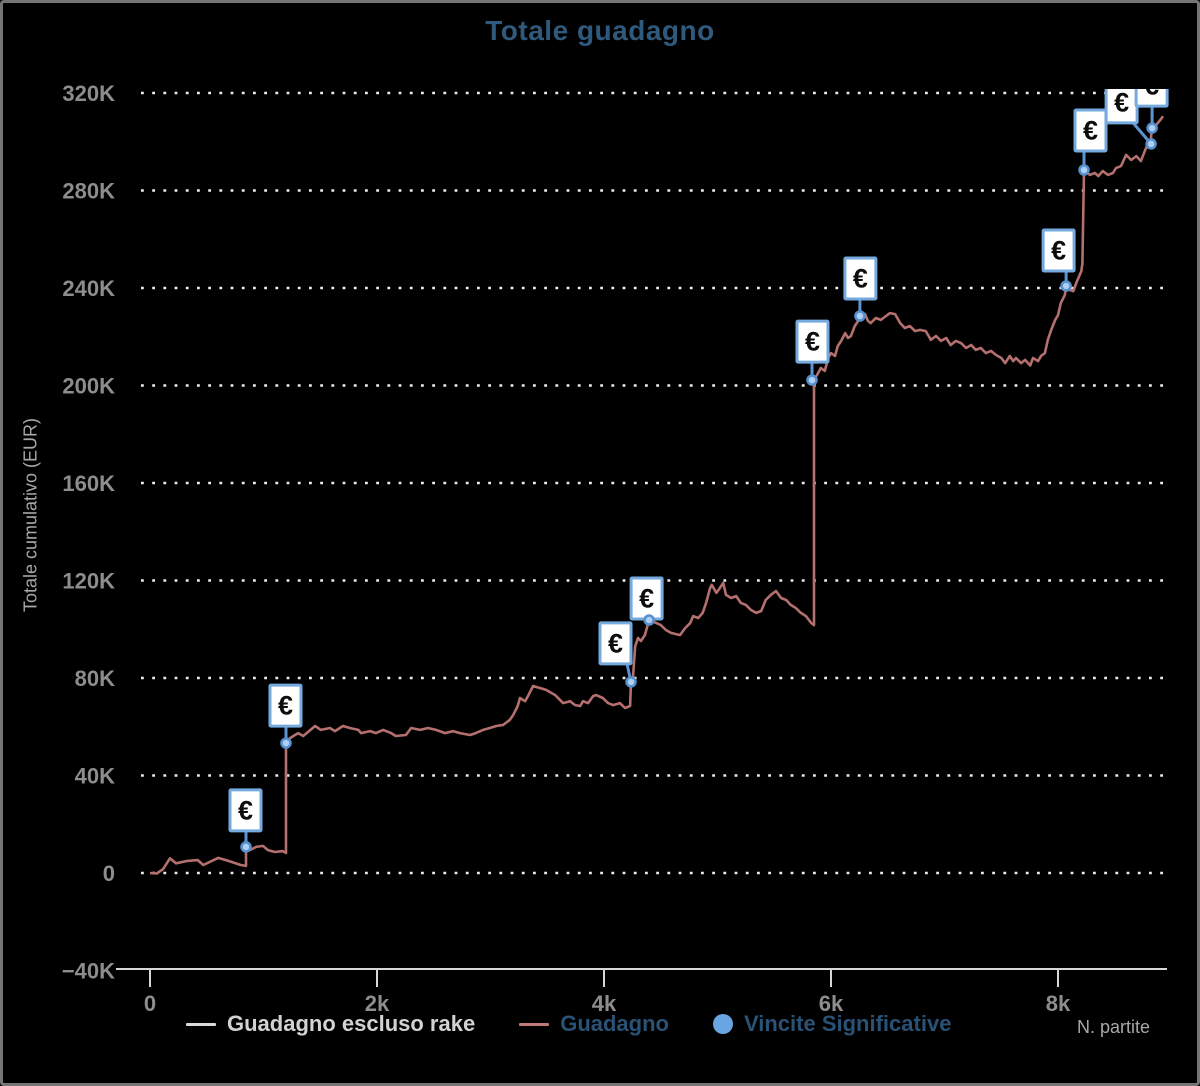  What do you see at coordinates (600, 30) in the screenshot?
I see `chart-title: Totale guadagno` at bounding box center [600, 30].